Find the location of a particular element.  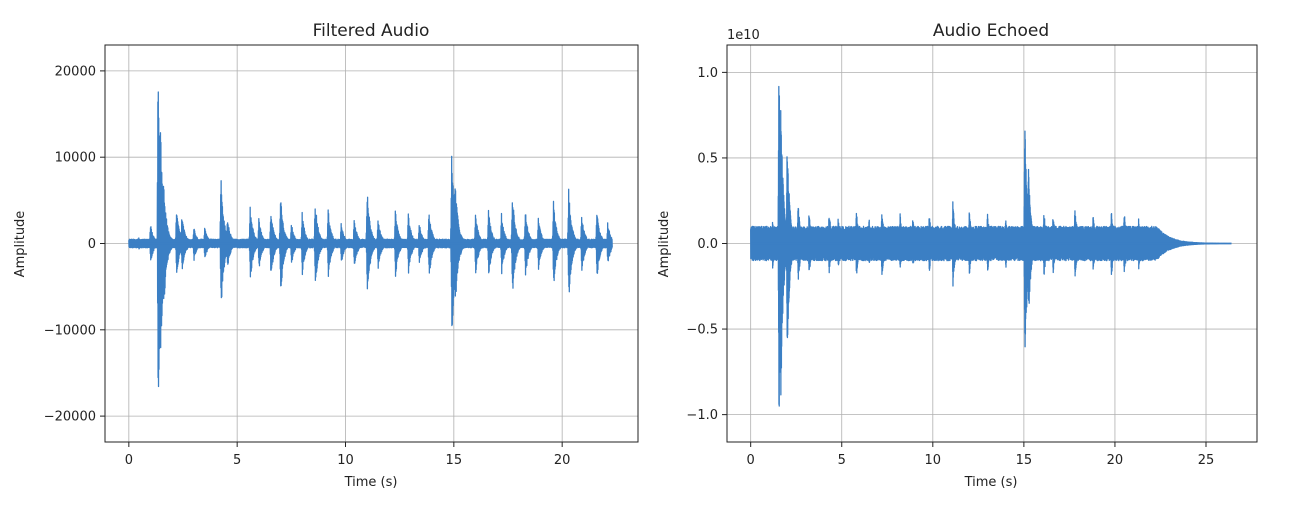

x-axis-ticks: 0 5 10 15 20 is located at coordinates (348, 455).